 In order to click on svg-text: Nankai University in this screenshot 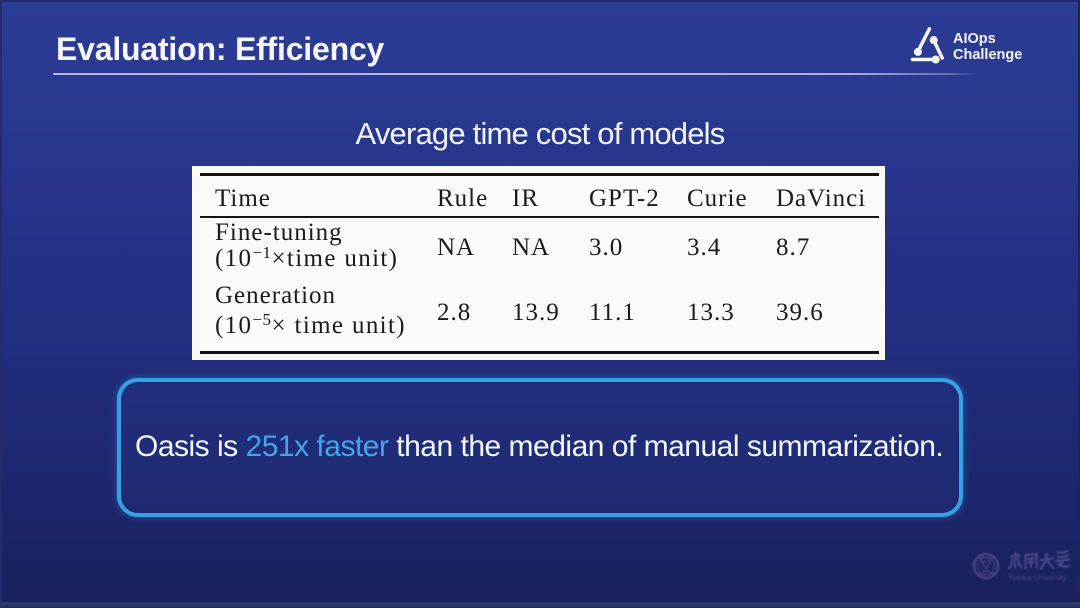, I will do `click(1038, 577)`.